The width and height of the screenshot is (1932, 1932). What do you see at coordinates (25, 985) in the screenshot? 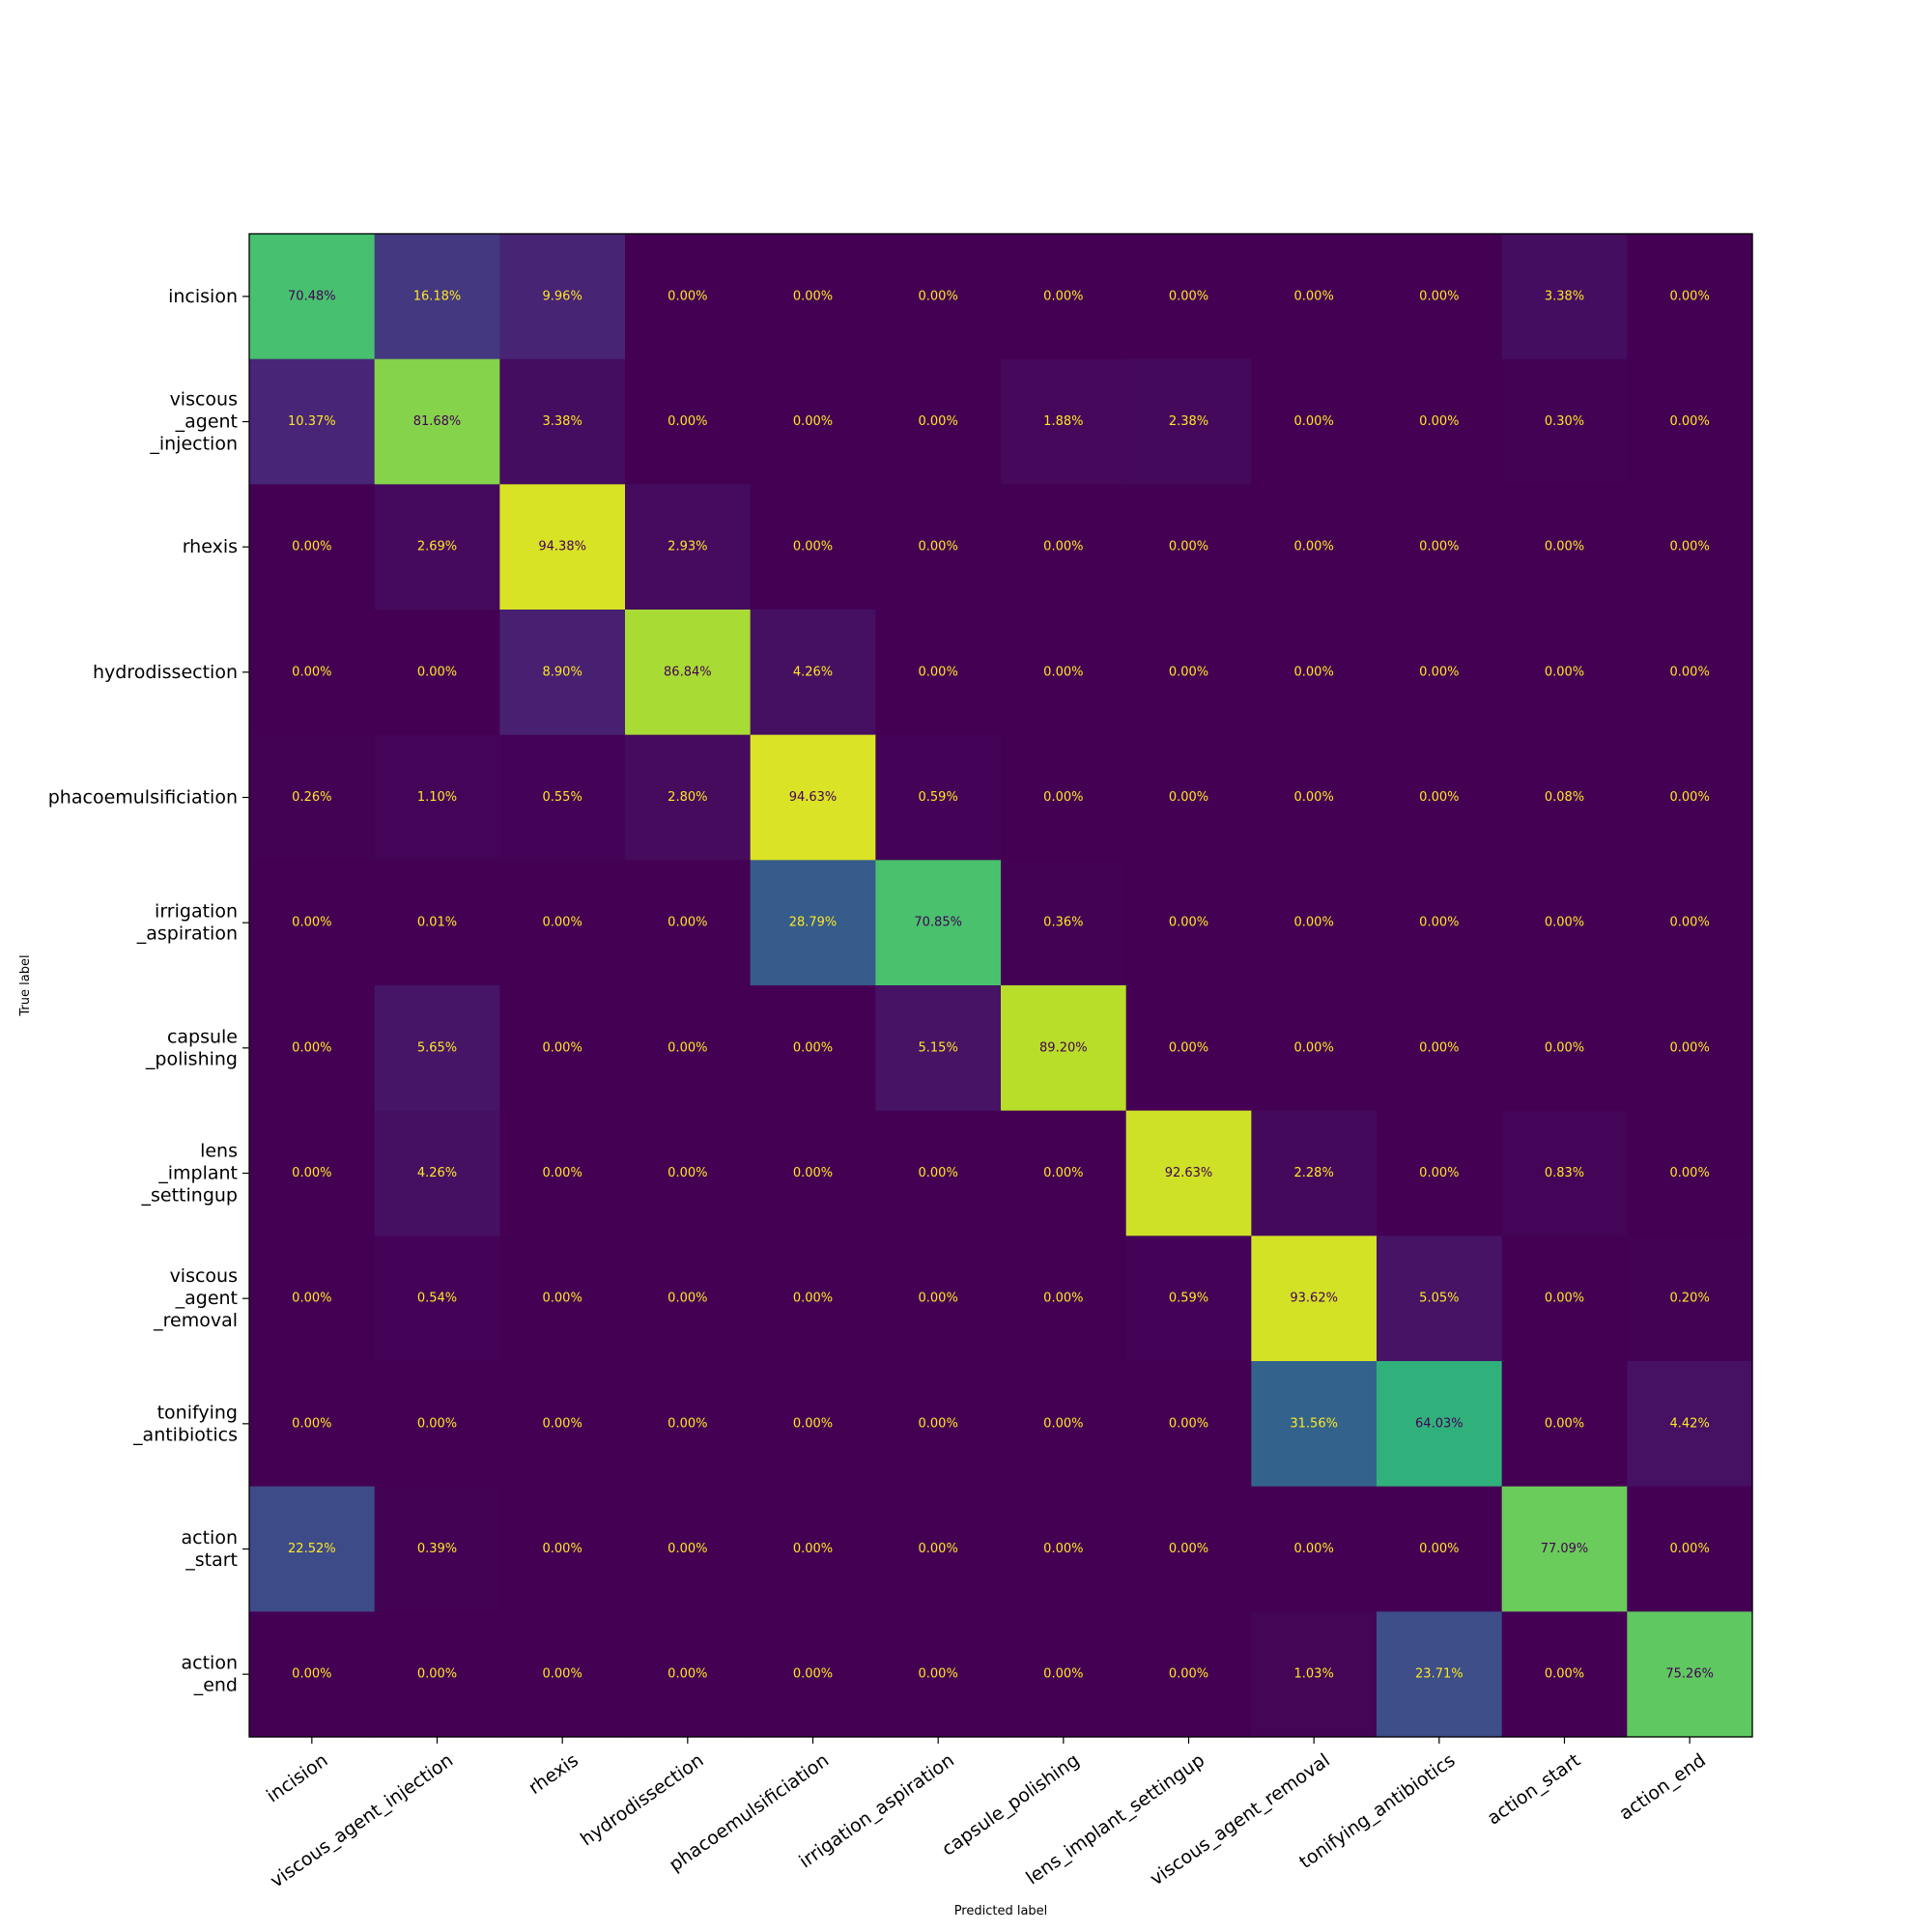
I see `y-axis-label: True label` at bounding box center [25, 985].